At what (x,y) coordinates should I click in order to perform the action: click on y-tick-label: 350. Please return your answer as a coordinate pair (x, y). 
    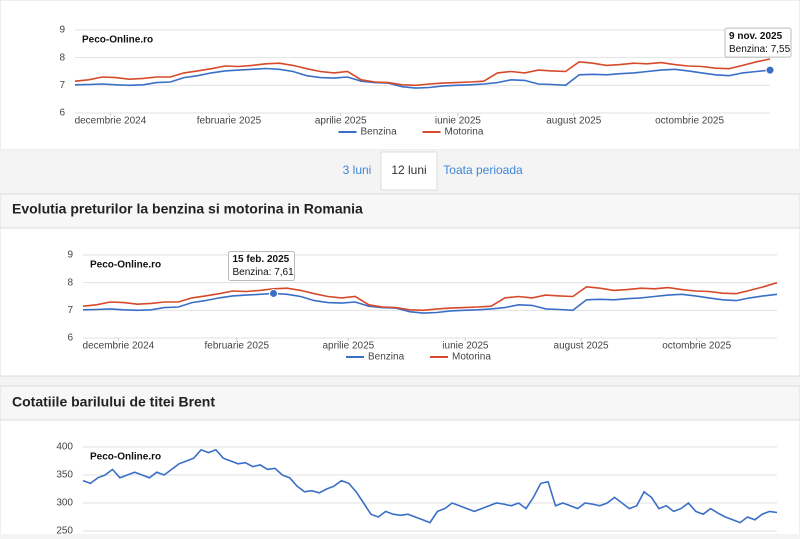
    Looking at the image, I should click on (64, 475).